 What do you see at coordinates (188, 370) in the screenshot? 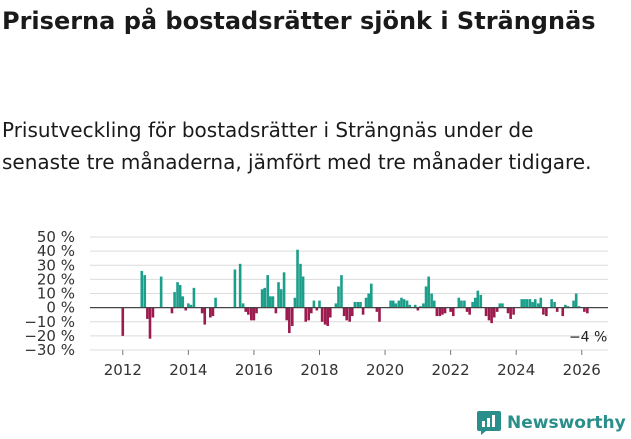
I see `x-tick-label: 2014` at bounding box center [188, 370].